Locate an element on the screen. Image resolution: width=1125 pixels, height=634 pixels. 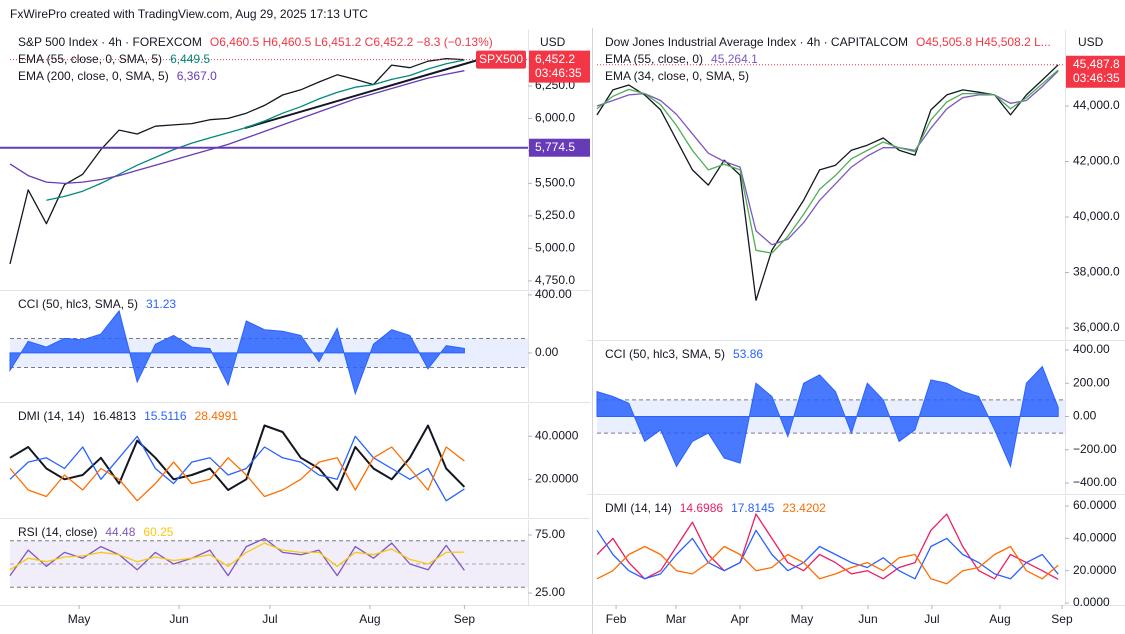
y-tick-label: 42,000.0 is located at coordinates (1096, 161).